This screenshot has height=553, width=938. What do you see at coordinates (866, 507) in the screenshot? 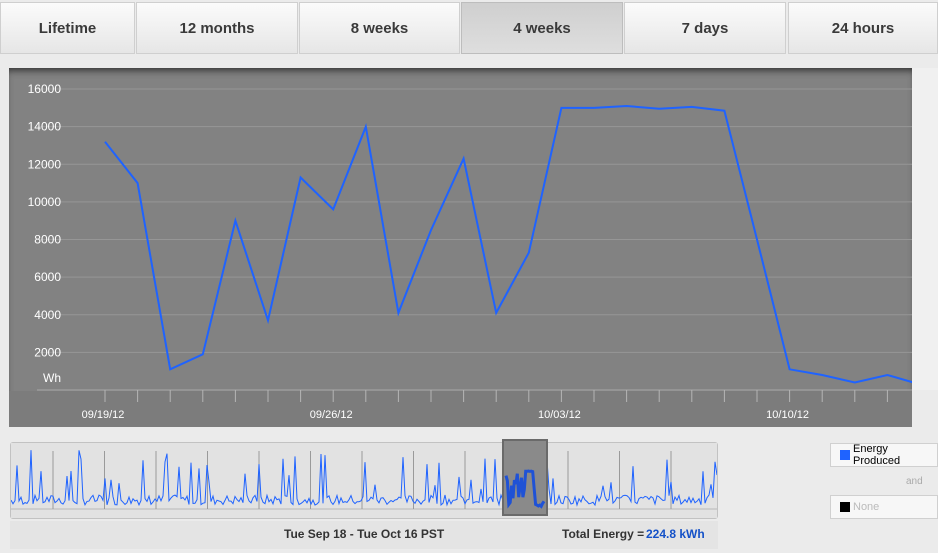
I see `legend-secondary-label: None` at bounding box center [866, 507].